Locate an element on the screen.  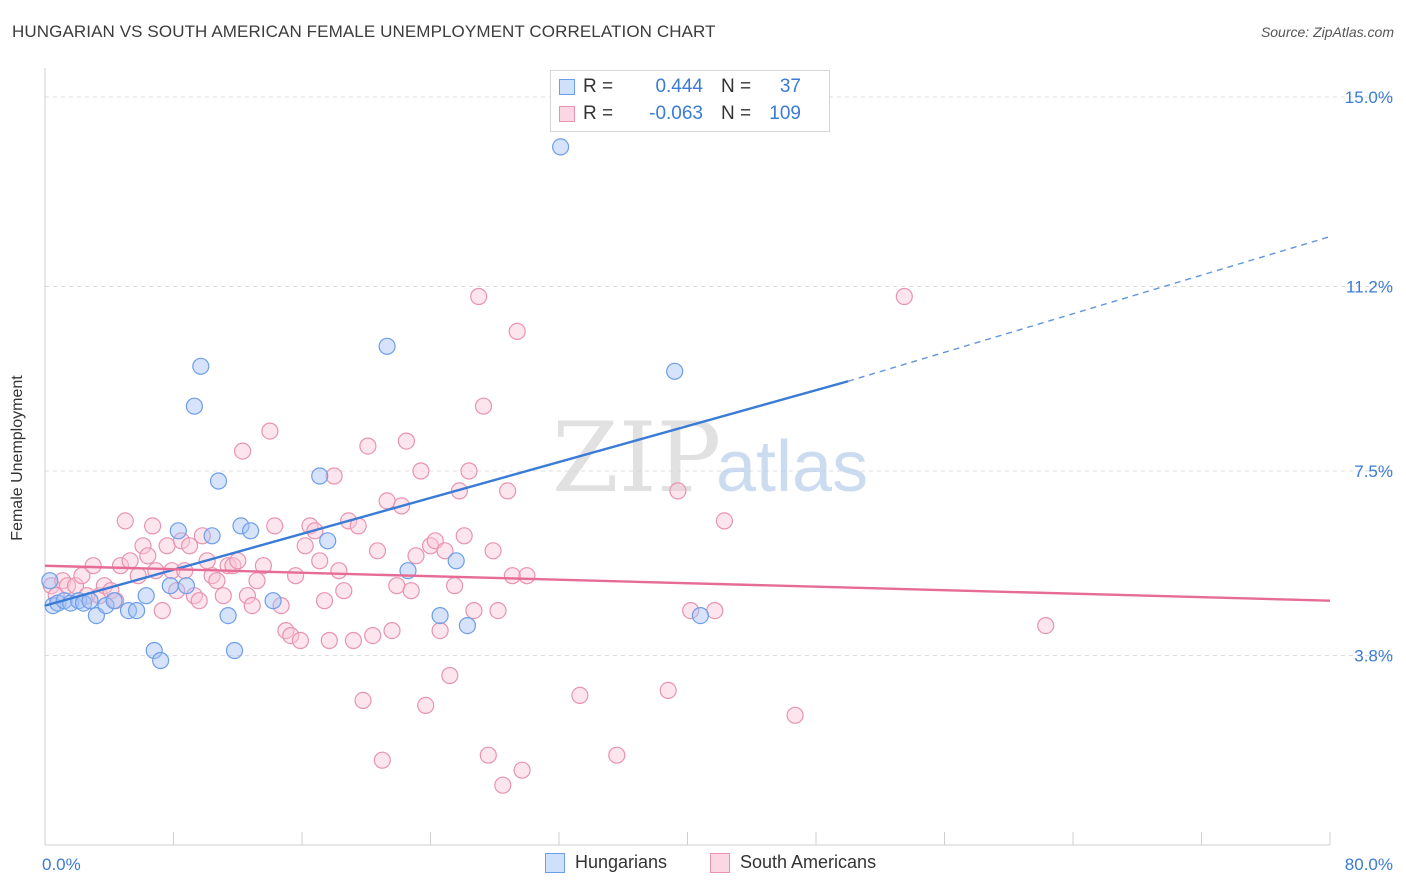
legend-row-hungarians: R = 0.444 N = 37 is located at coordinates (680, 87).